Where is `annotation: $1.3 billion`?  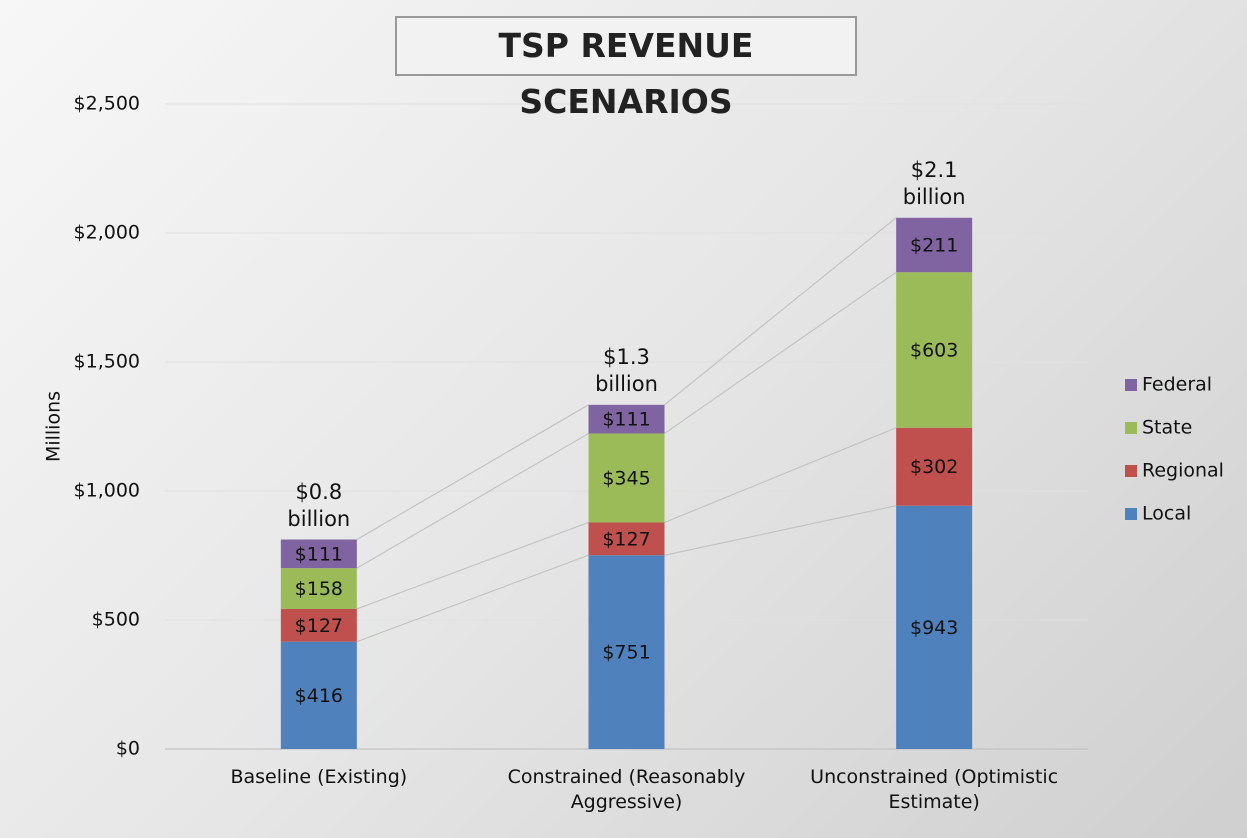
annotation: $1.3 billion is located at coordinates (626, 370).